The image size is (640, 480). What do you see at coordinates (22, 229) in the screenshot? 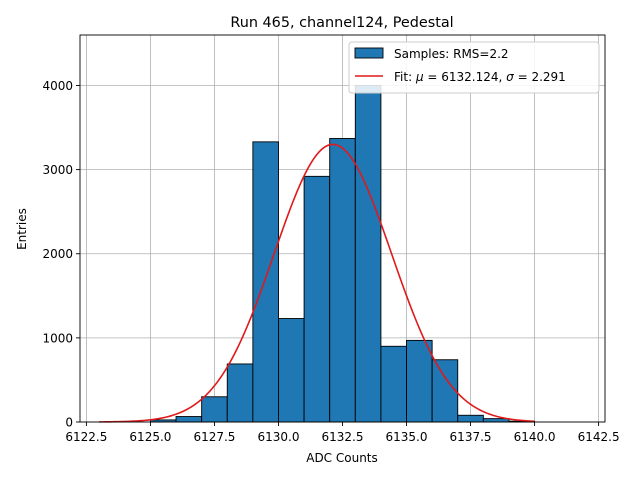
I see `y-axis-label: Entries` at bounding box center [22, 229].